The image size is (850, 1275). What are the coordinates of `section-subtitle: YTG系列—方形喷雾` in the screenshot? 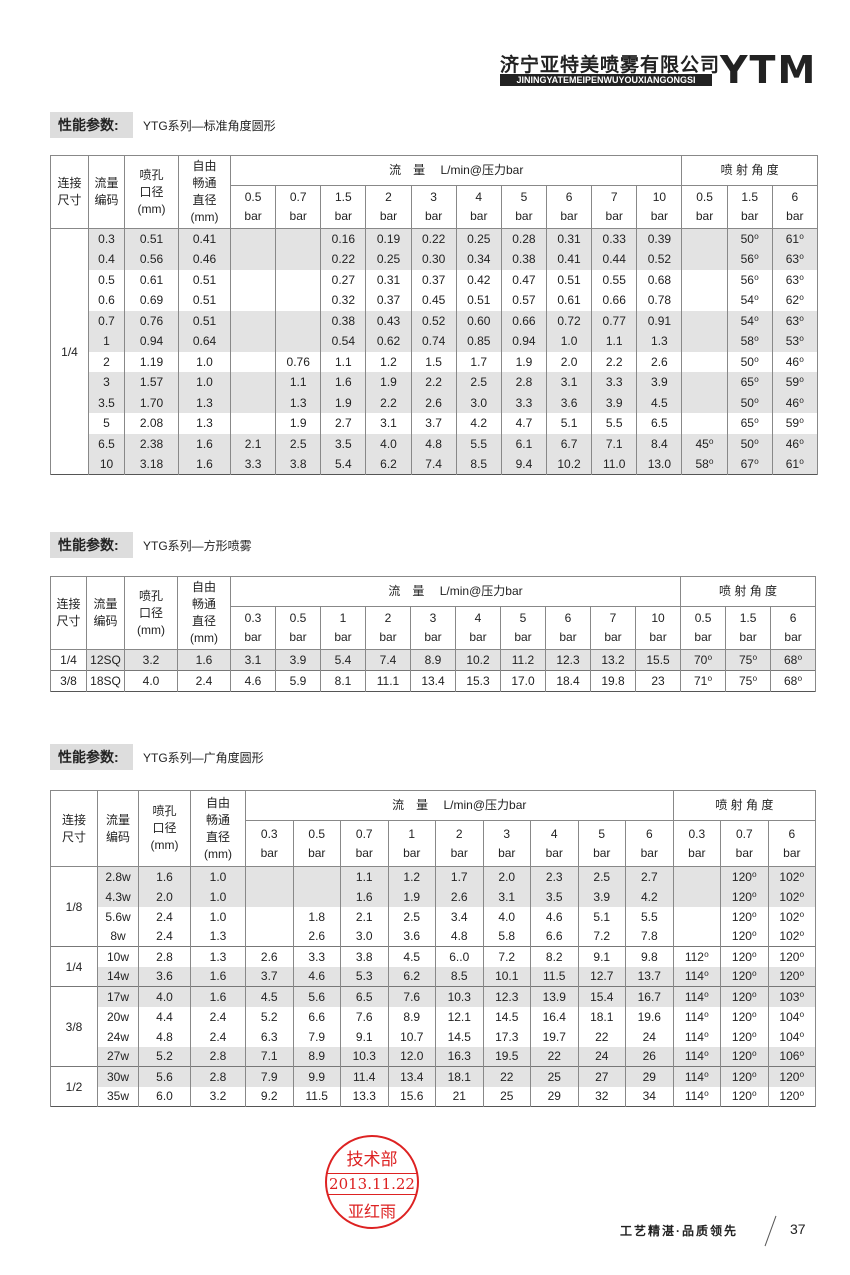 It's located at (197, 545).